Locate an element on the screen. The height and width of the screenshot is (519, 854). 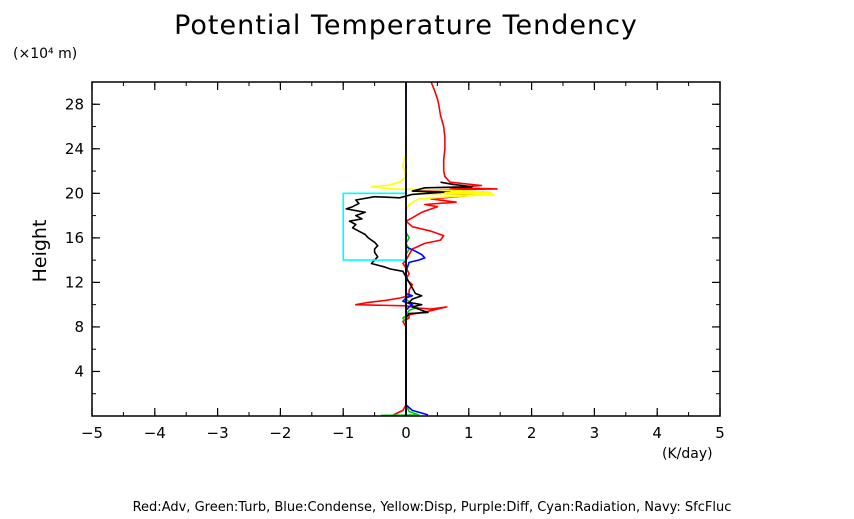
x-tick-label: 2 is located at coordinates (532, 433).